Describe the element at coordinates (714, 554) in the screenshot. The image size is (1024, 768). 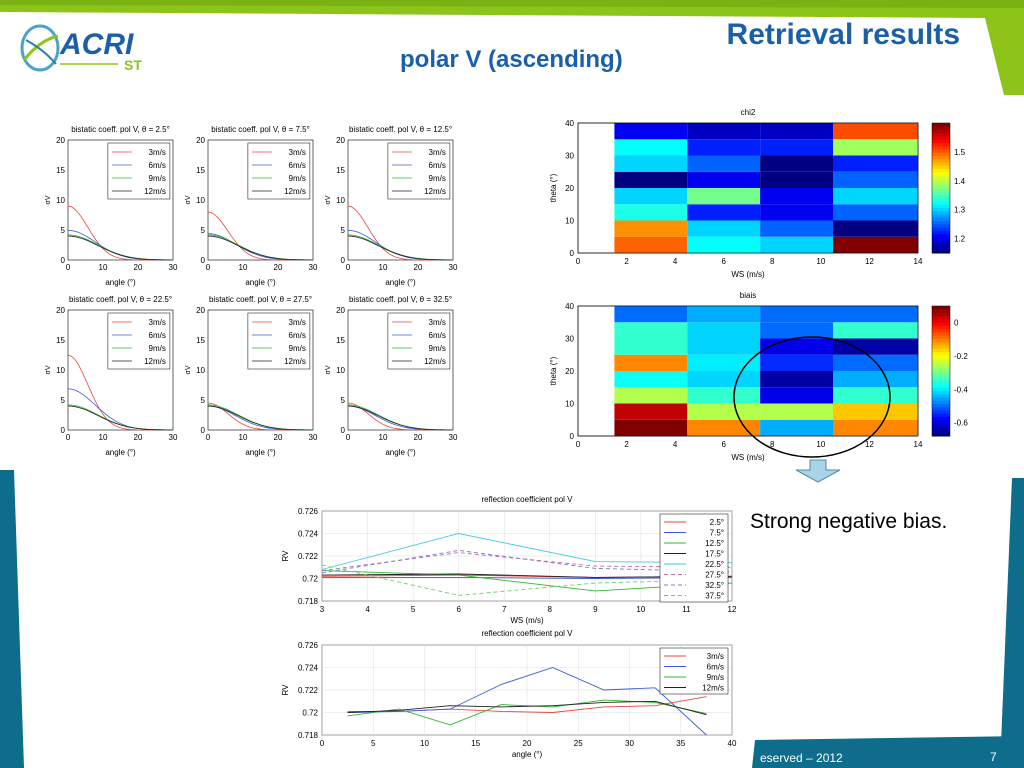
I see `legend-label: 17.5°` at that location.